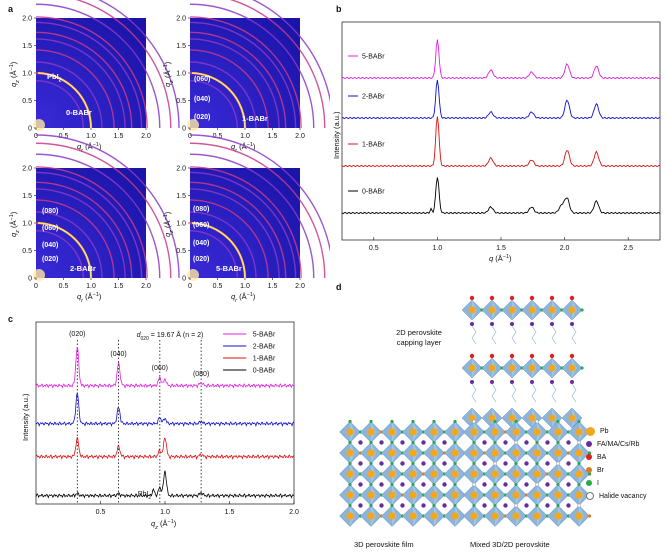  What do you see at coordinates (374, 248) in the screenshot?
I see `x-tick-label: 0.5` at bounding box center [374, 248].